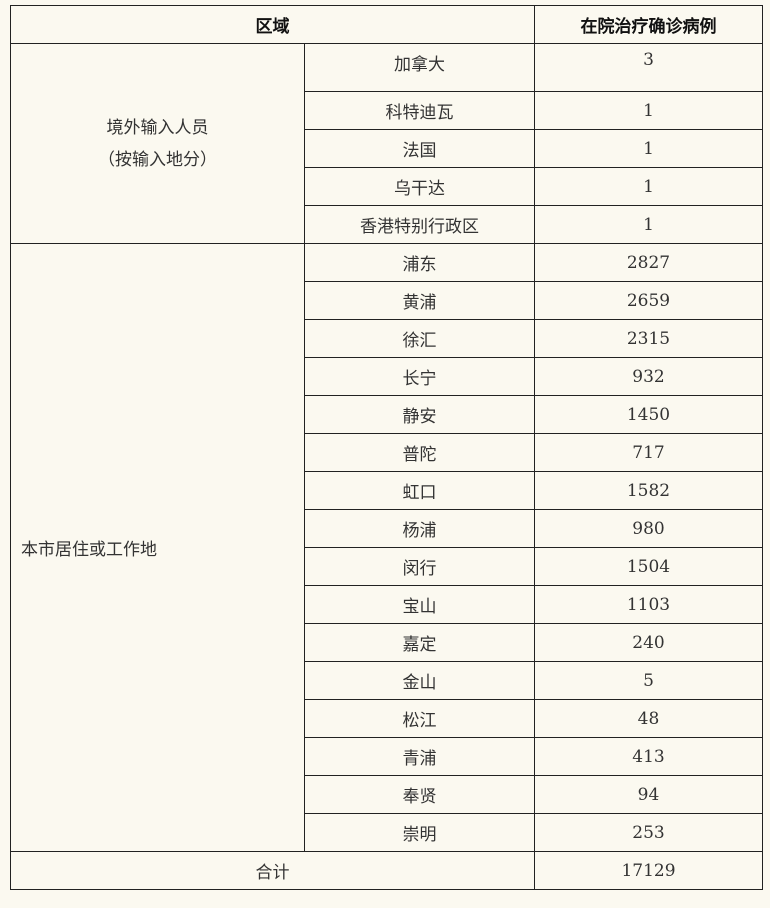 Image resolution: width=770 pixels, height=908 pixels. I want to click on count-cell: 253, so click(648, 832).